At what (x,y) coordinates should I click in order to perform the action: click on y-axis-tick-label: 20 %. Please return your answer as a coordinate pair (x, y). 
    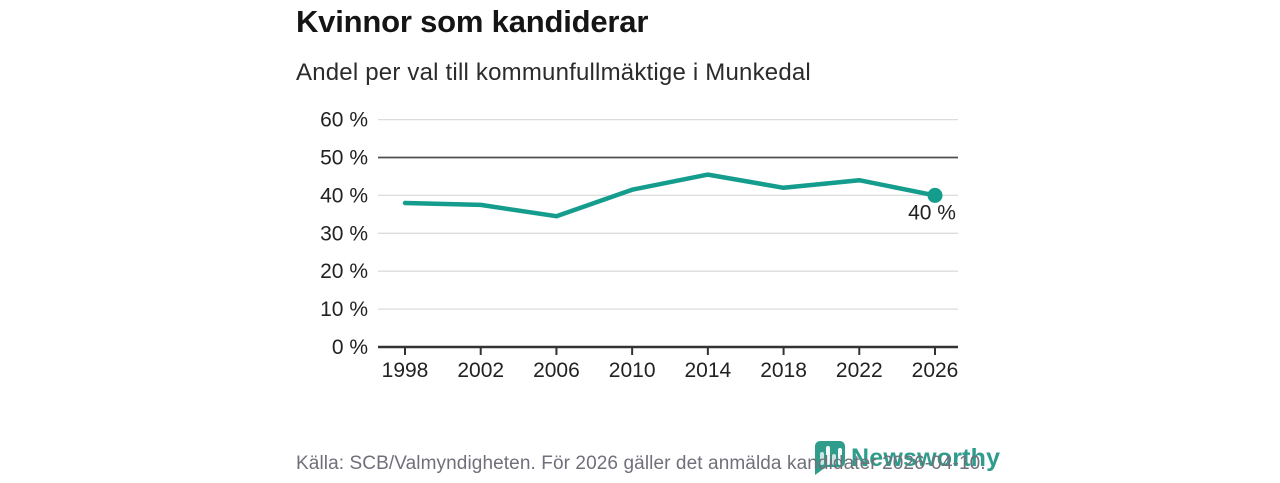
    Looking at the image, I should click on (344, 271).